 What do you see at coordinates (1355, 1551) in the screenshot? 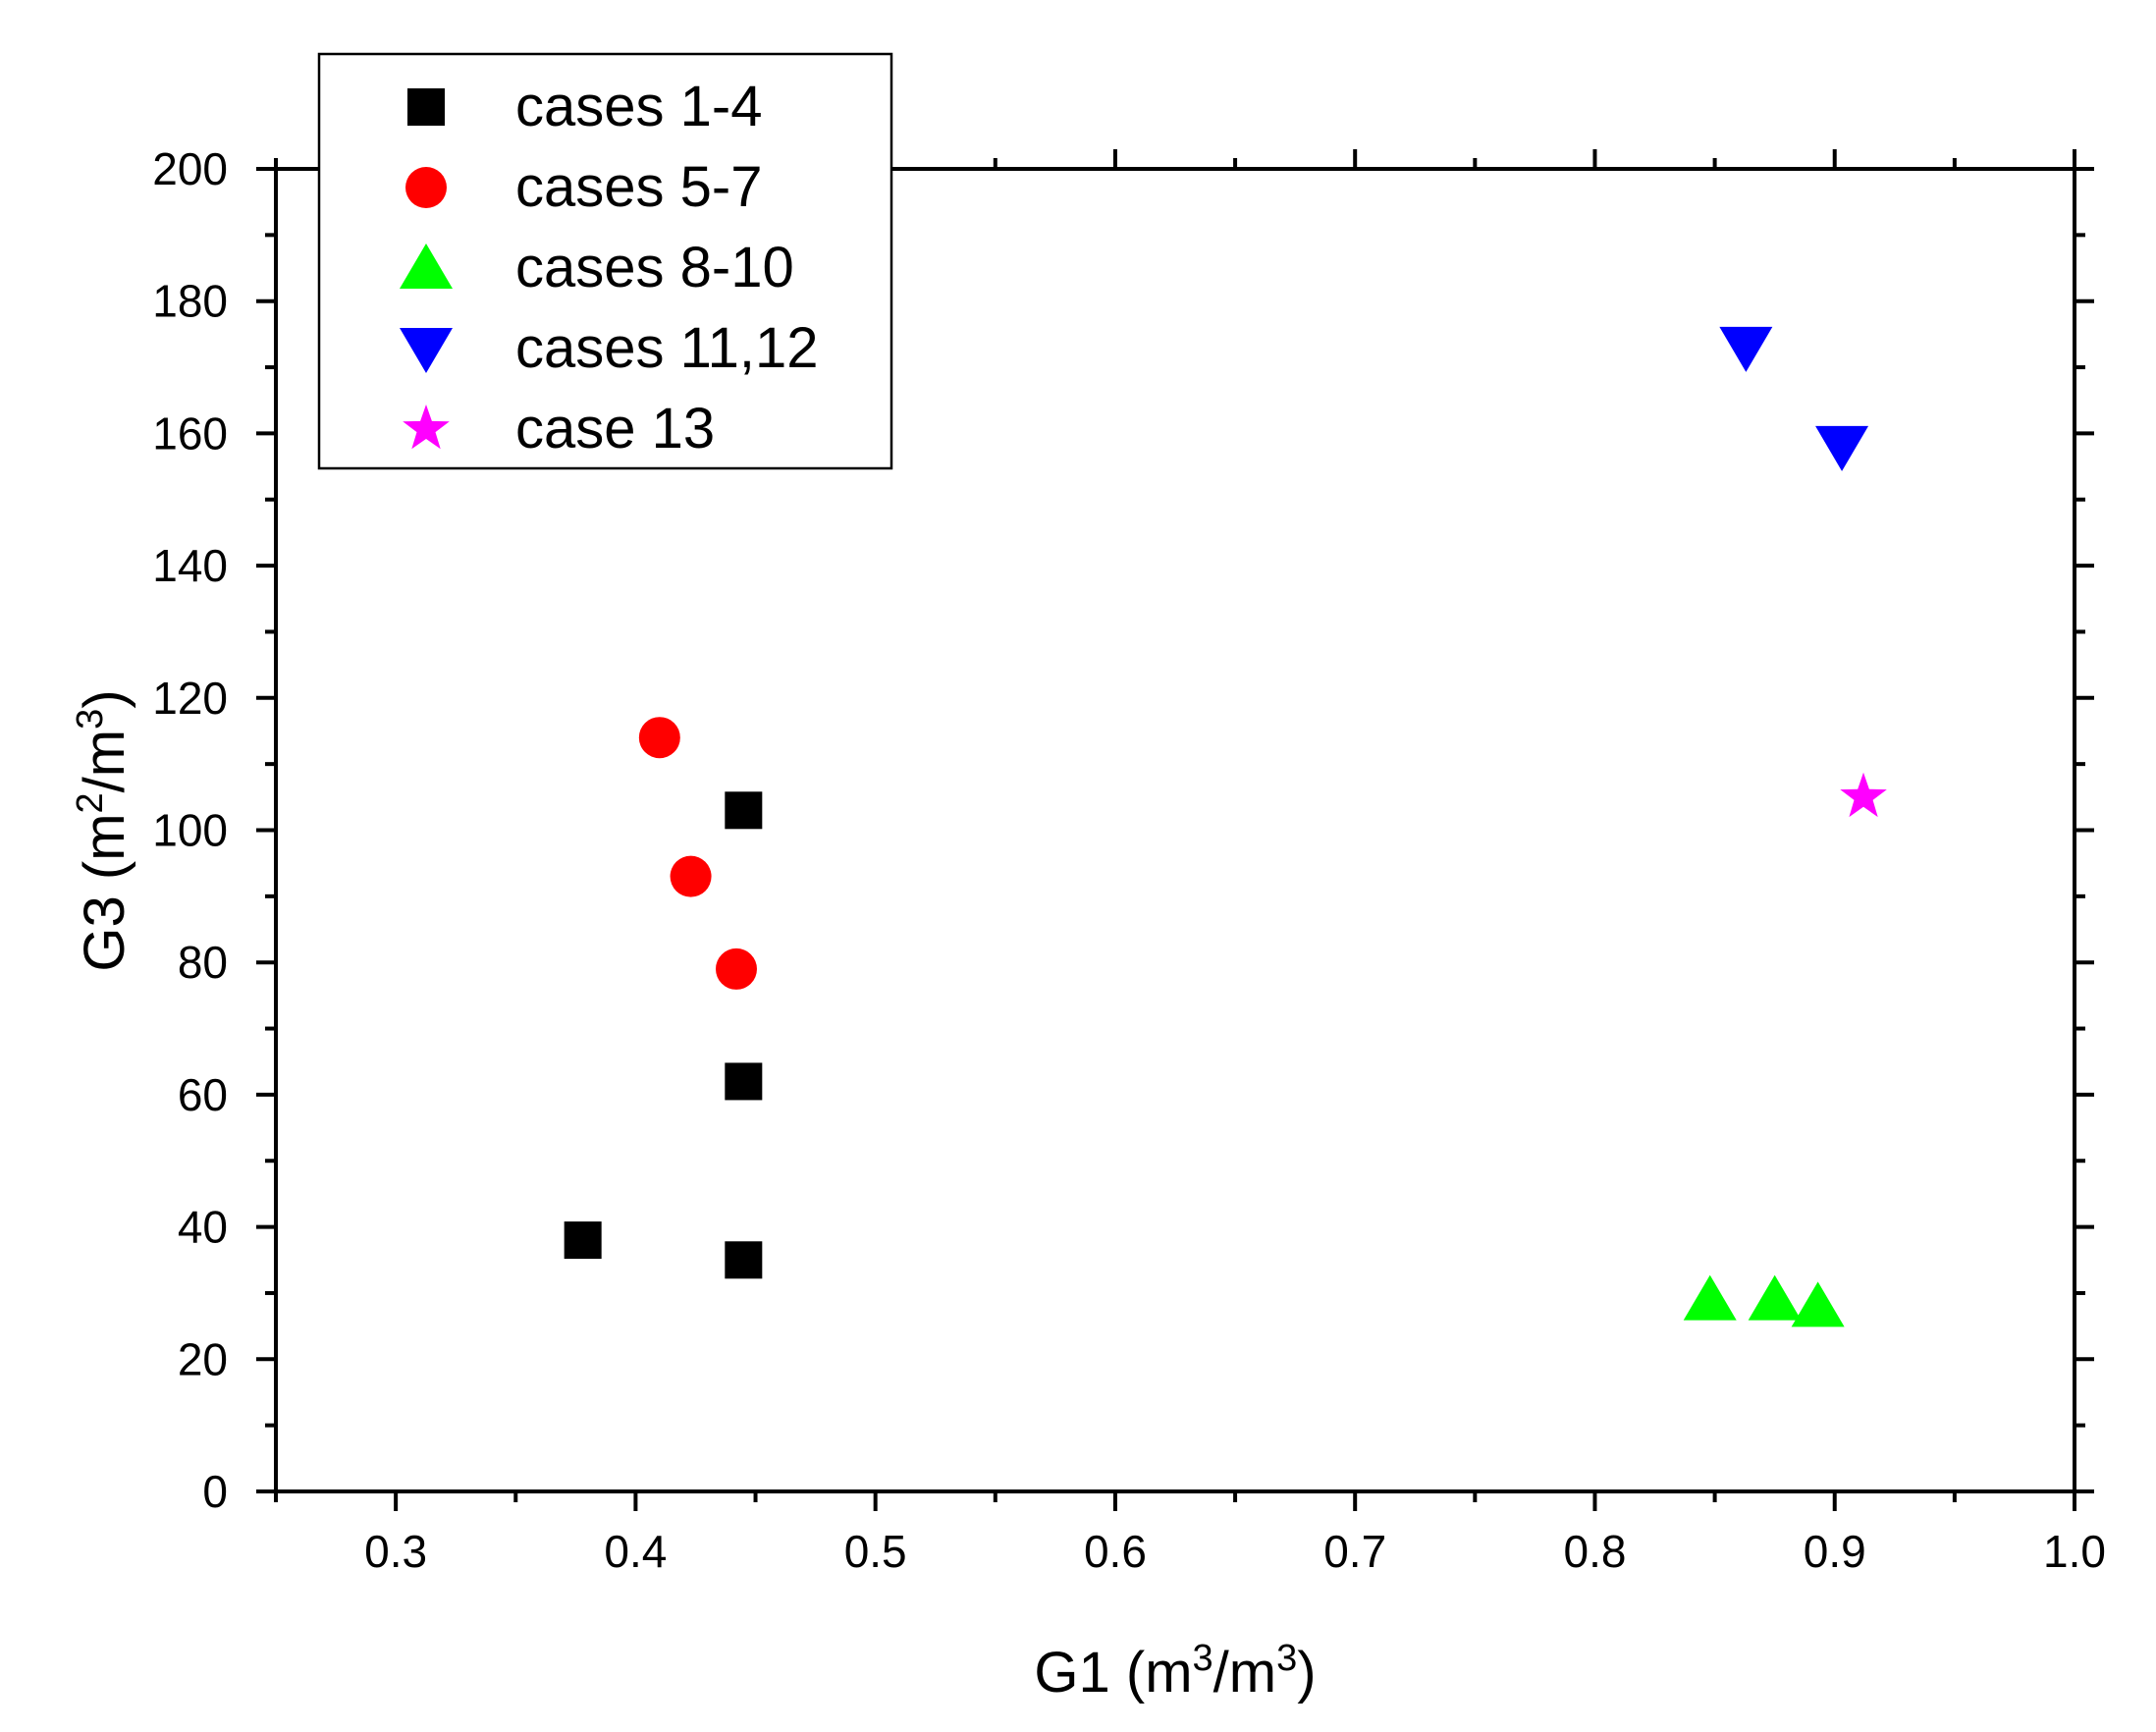
I see `x-tick-label: 0.7` at bounding box center [1355, 1551].